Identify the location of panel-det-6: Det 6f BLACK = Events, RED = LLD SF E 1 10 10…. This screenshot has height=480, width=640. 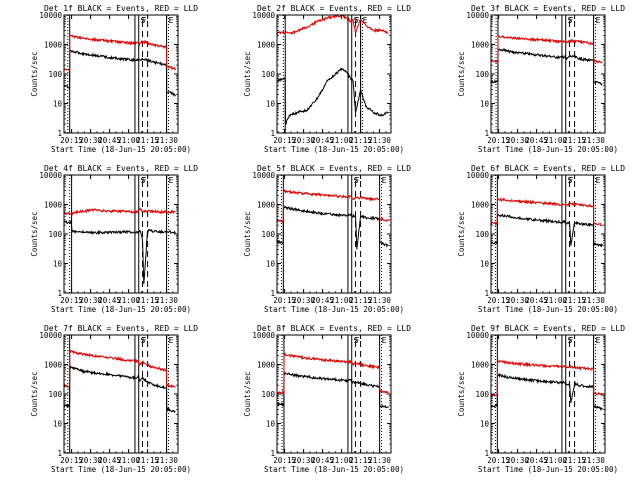
(541, 239).